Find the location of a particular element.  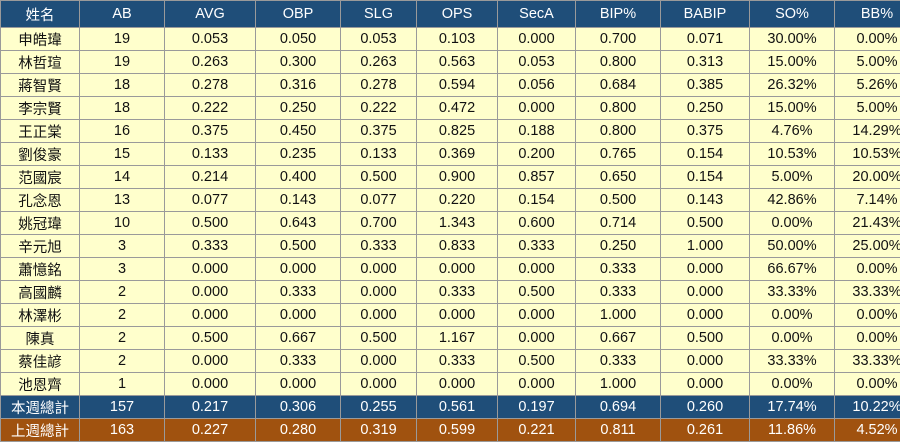

cell-ab: 16 is located at coordinates (122, 131).